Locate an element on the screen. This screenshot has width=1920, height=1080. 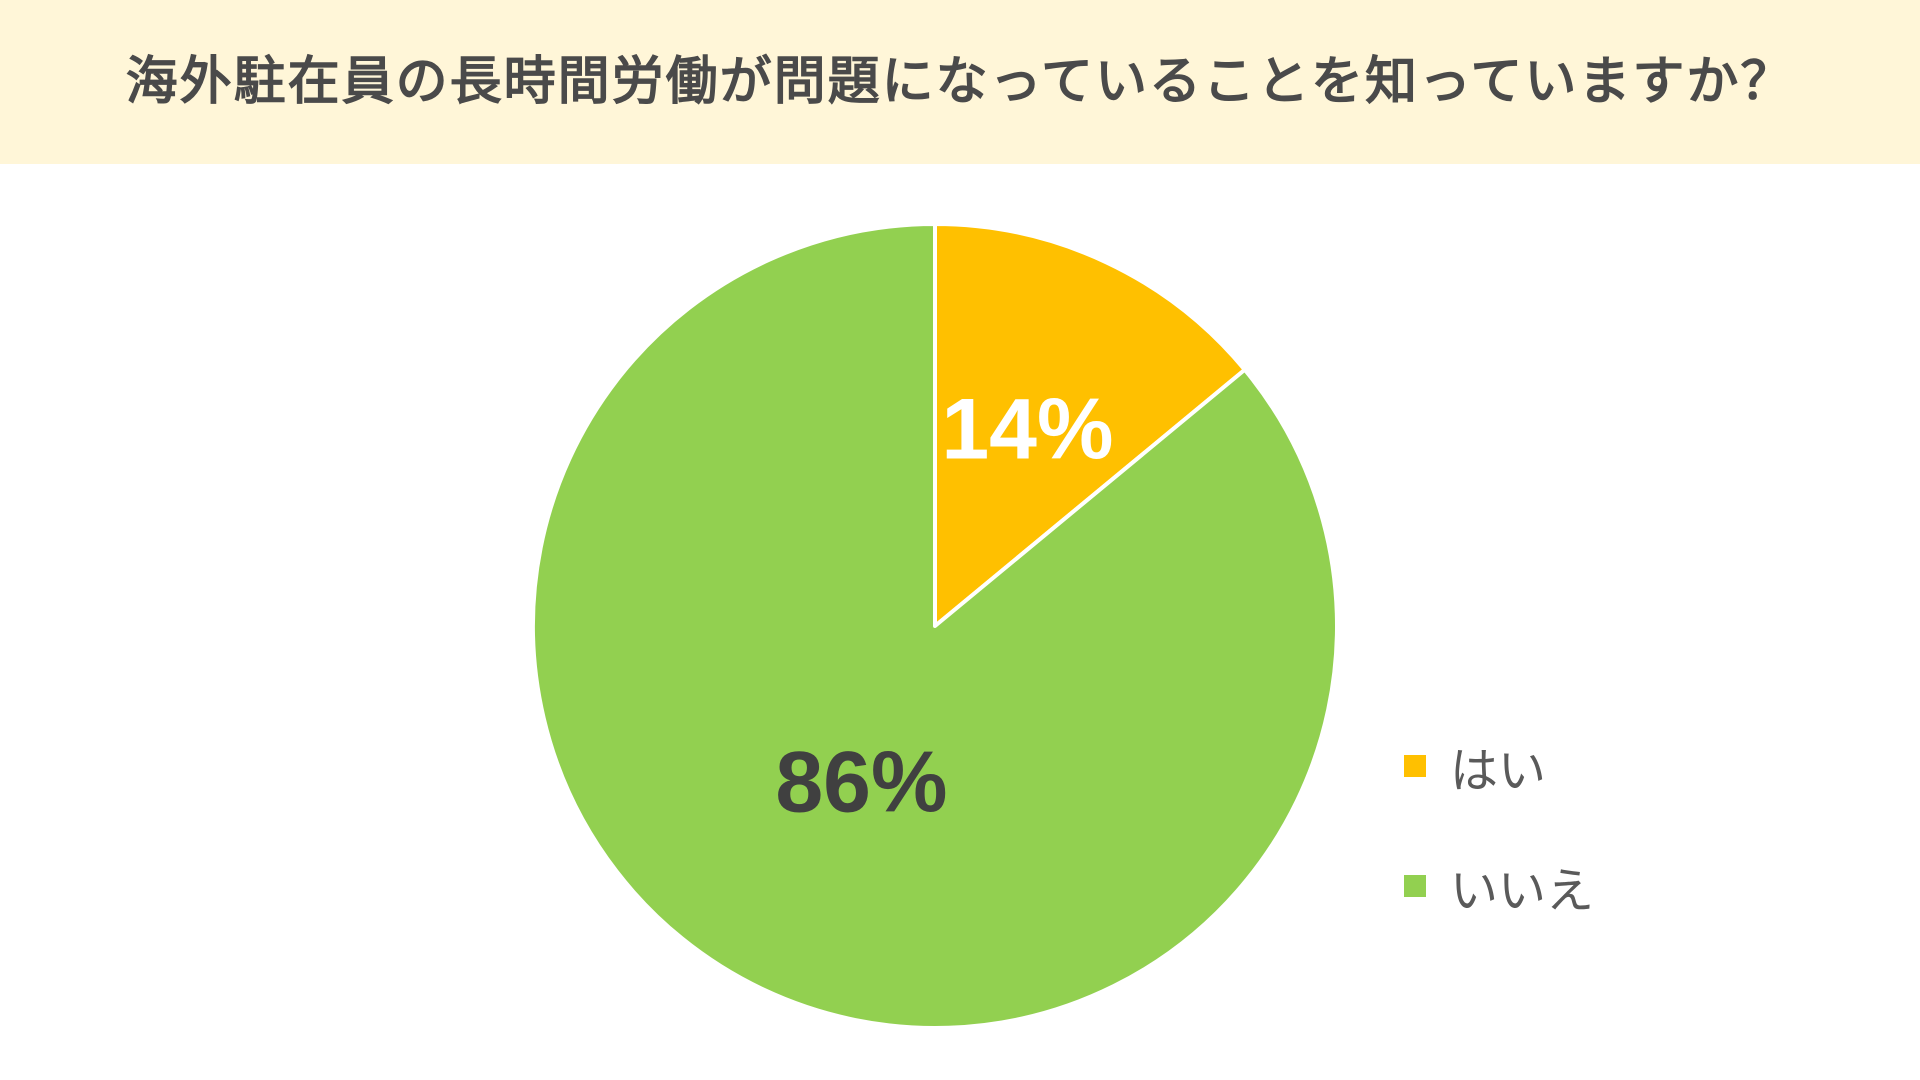
page-title: 海外駐在員の長時間労働が問題になっていることを知っていますか？ is located at coordinates (960, 82).